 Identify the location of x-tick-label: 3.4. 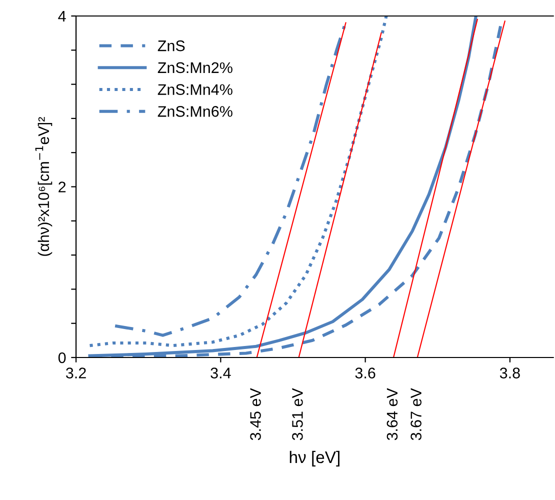
(220, 373).